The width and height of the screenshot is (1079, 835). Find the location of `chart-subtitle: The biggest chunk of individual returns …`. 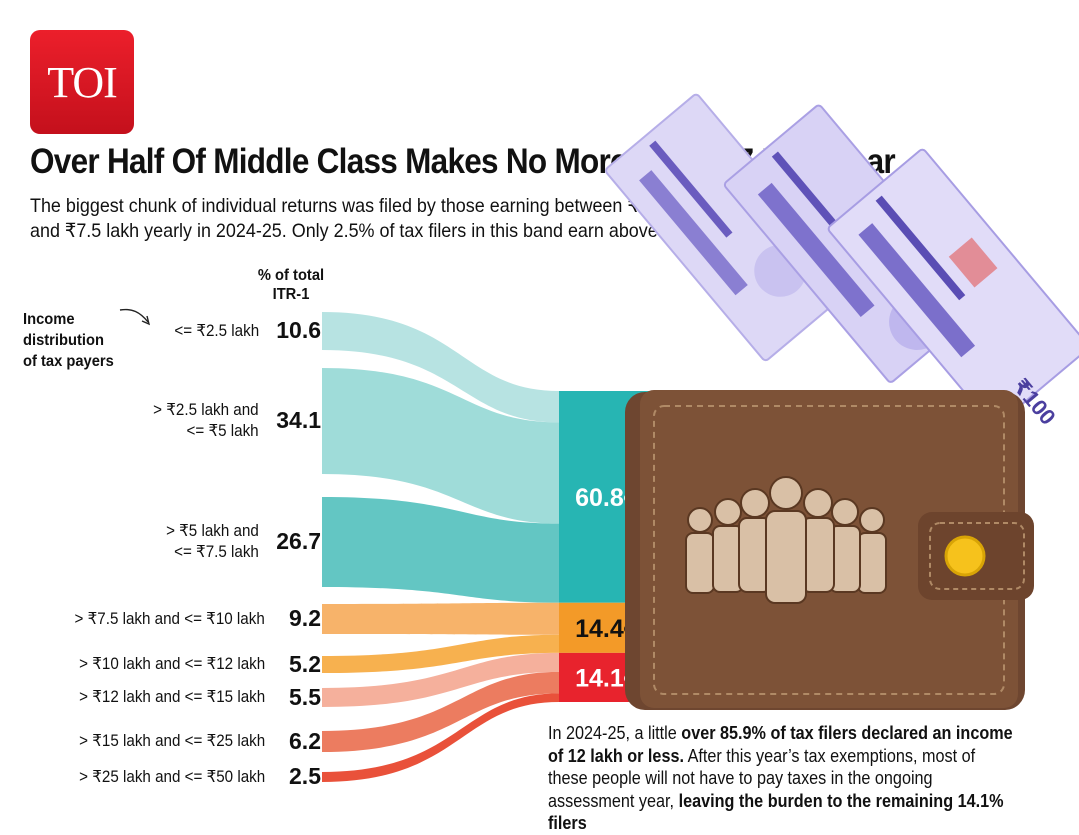

chart-subtitle: The biggest chunk of individual returns … is located at coordinates (425, 219).